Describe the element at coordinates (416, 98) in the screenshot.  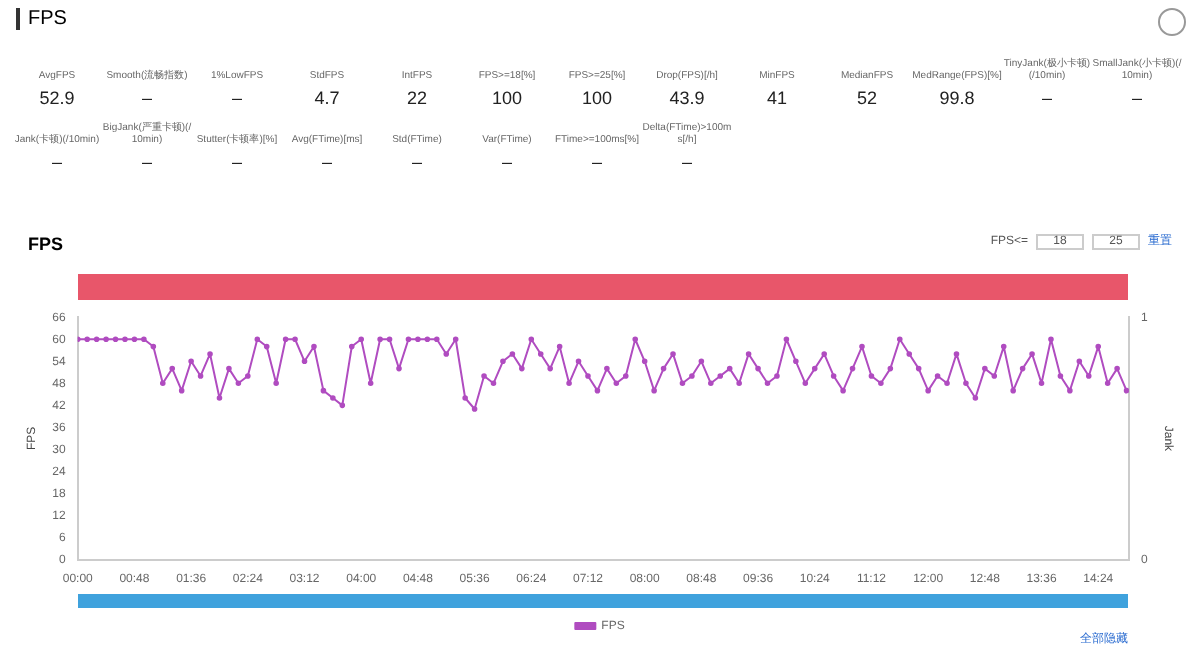
I see `text: 22` at that location.